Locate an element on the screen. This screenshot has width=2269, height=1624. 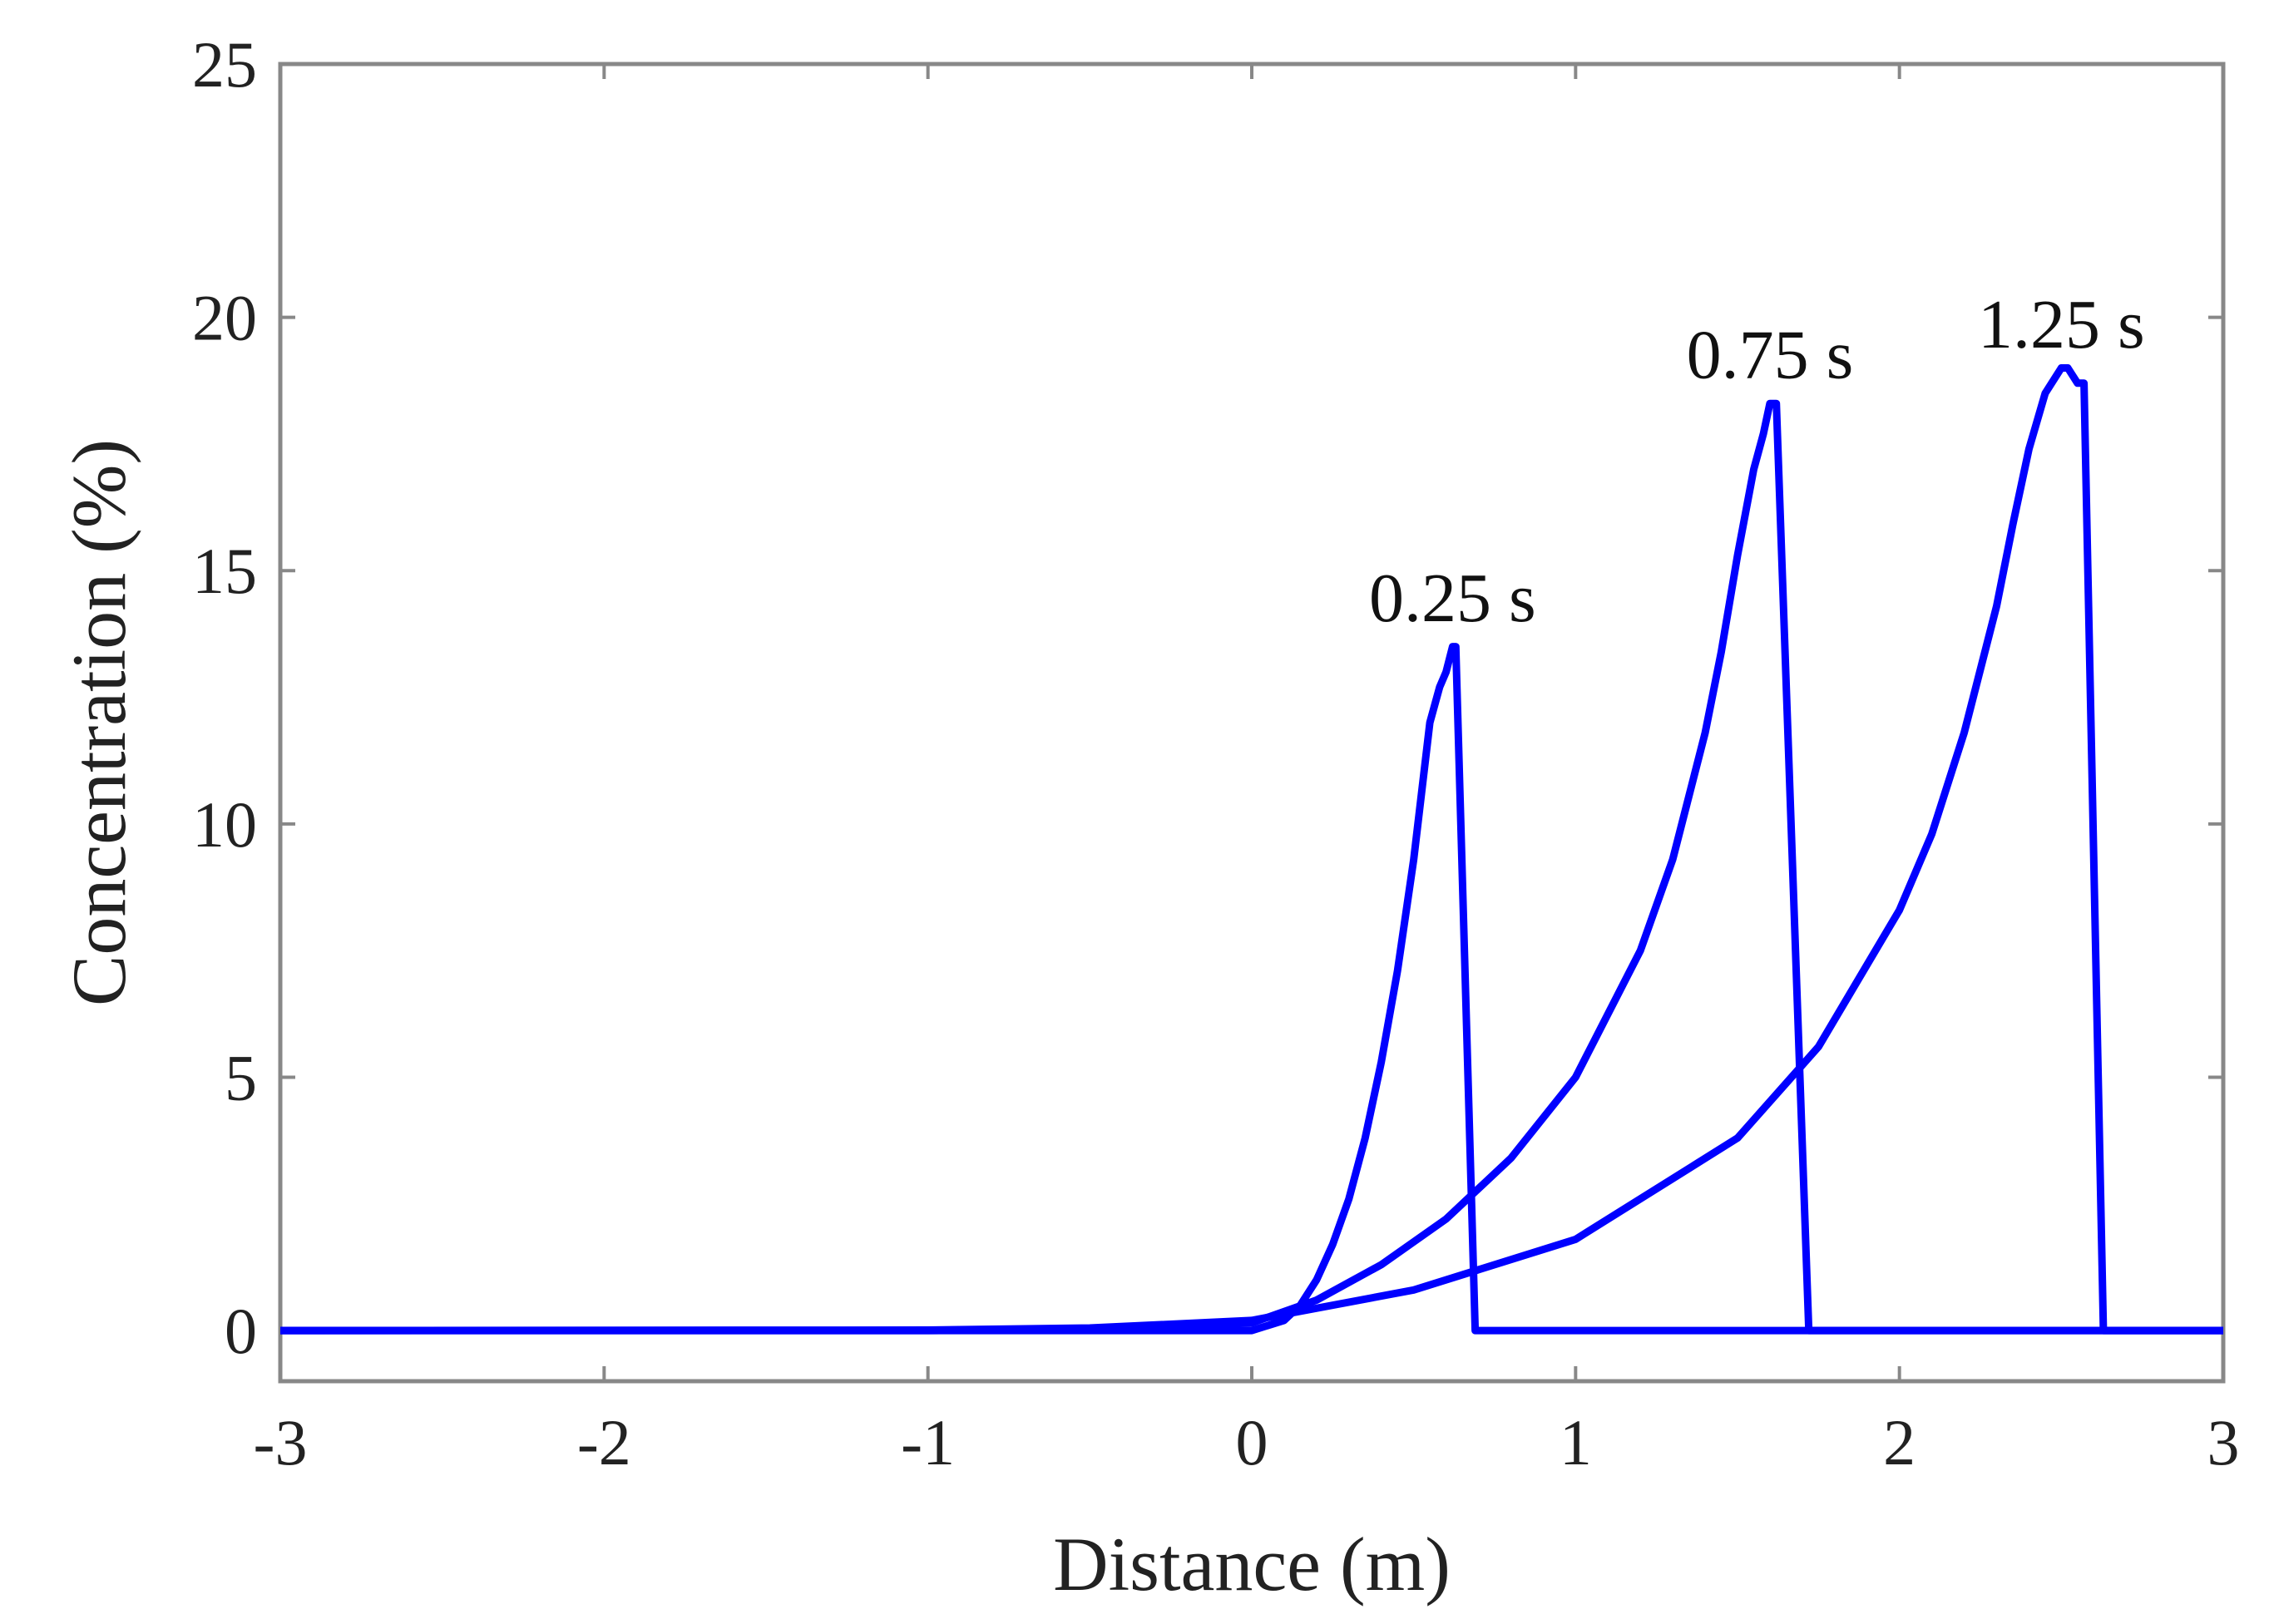
y-tick-label: 5 is located at coordinates (241, 1077).